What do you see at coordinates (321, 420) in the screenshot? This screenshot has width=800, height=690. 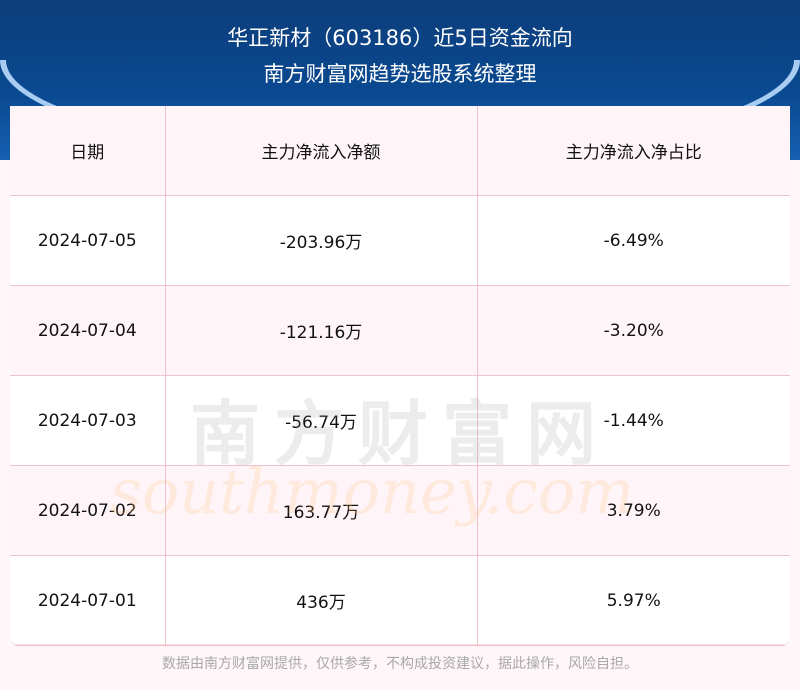 I see `net-inflow-cell: -56.74万` at bounding box center [321, 420].